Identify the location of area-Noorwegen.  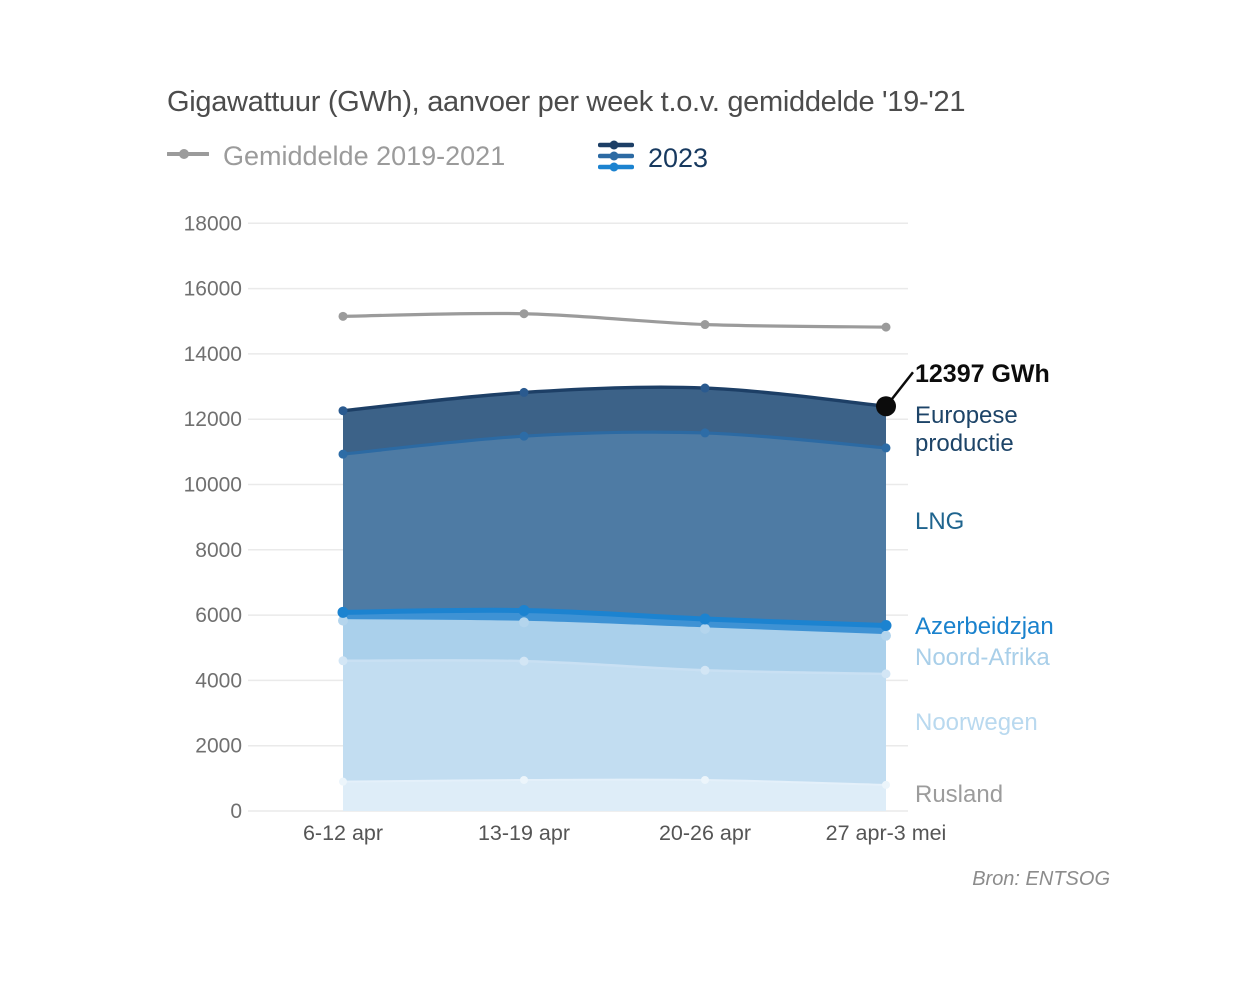
(614, 735).